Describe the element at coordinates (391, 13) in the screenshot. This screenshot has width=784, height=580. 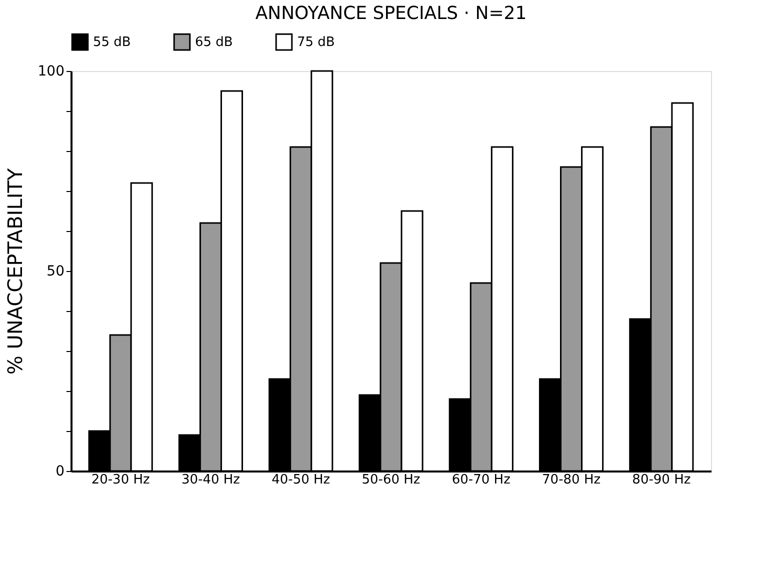
I see `chart-title: ANNOYANCE SPECIALS · N=21` at that location.